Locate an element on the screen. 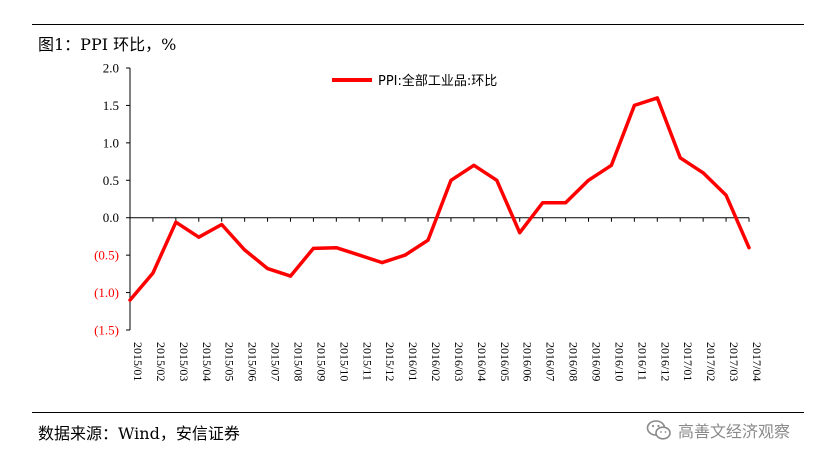 This screenshot has height=465, width=839. bottom-rule is located at coordinates (418, 412).